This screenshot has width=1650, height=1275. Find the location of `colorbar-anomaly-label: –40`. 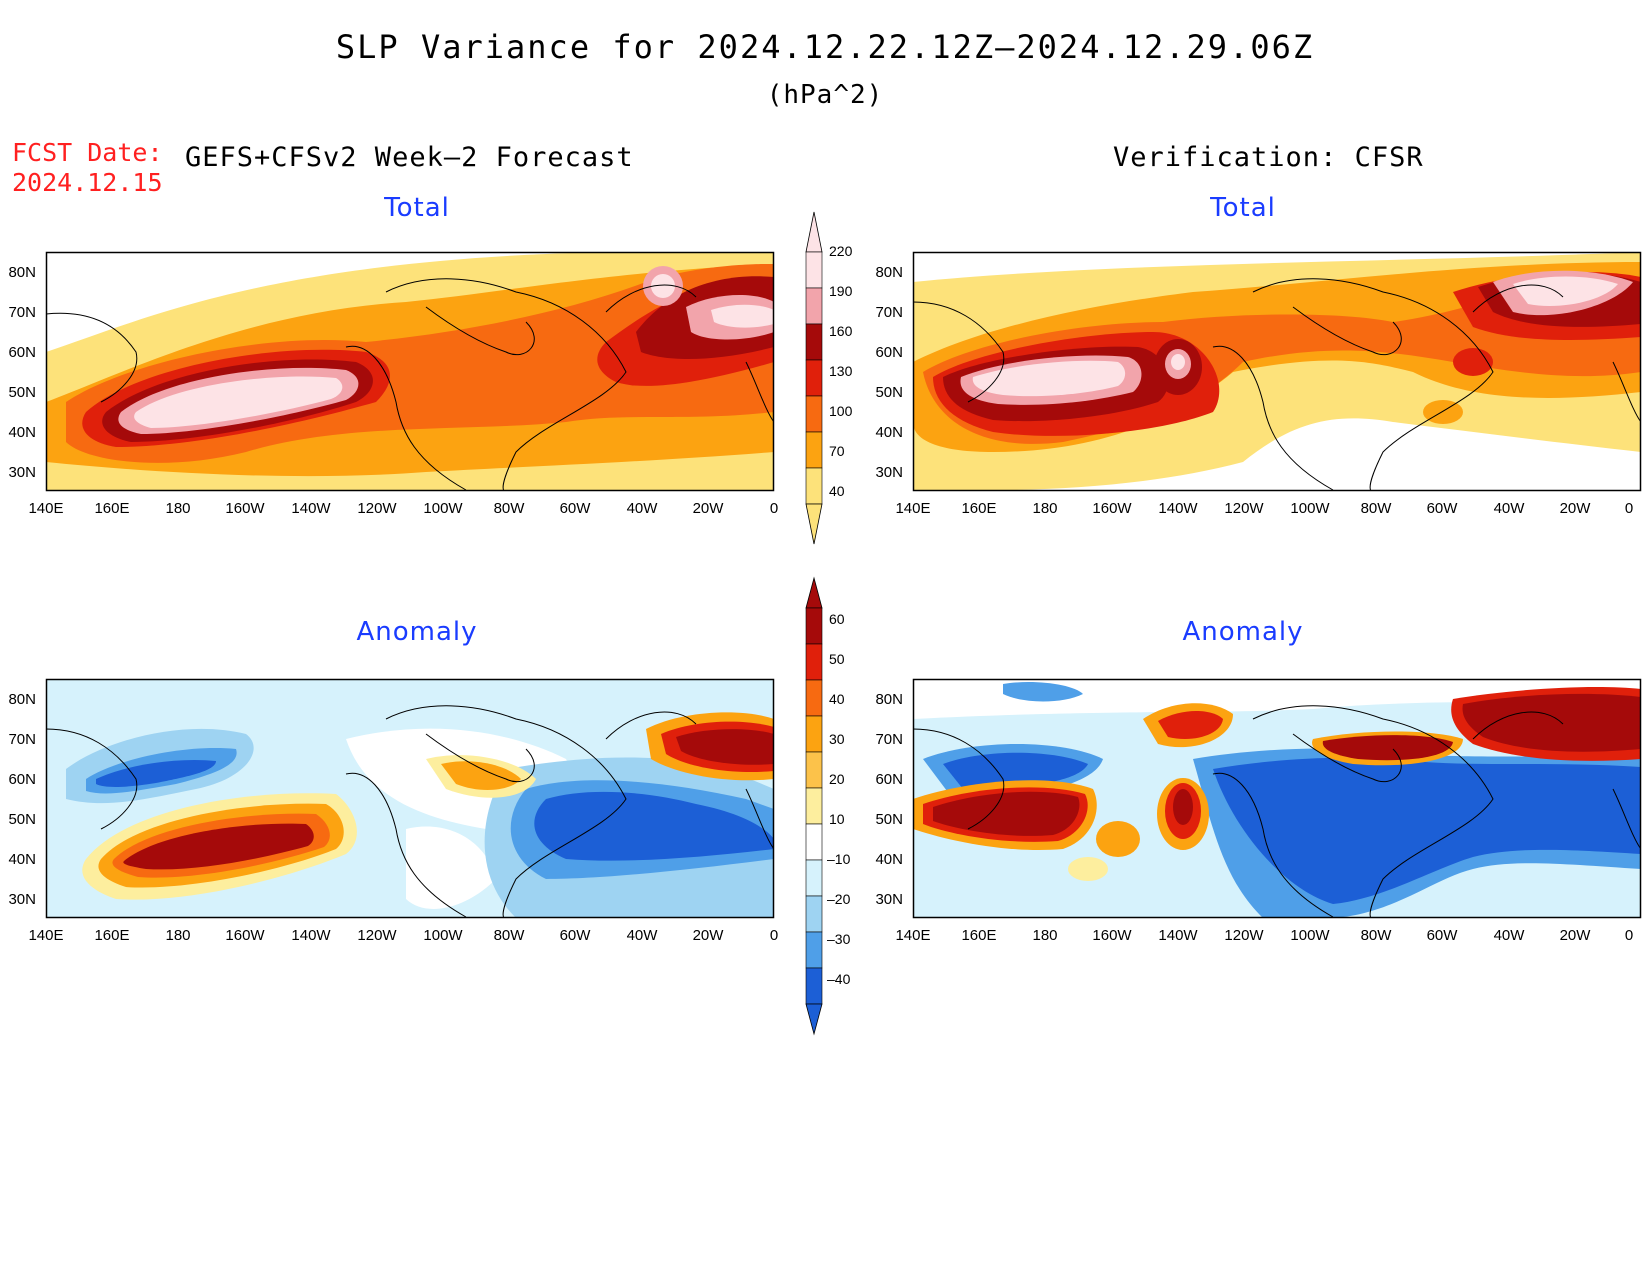

colorbar-anomaly-label: –40 is located at coordinates (839, 979).